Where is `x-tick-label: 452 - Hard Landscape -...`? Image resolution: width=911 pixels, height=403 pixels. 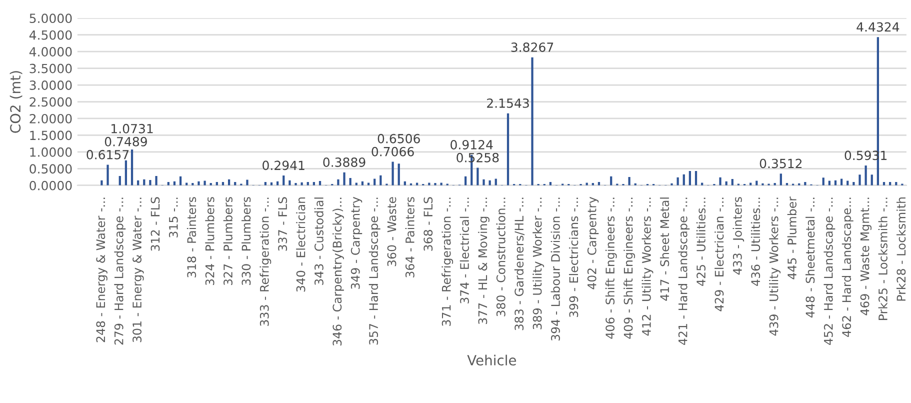 x-tick-label: 452 - Hard Landscape -... is located at coordinates (830, 271).